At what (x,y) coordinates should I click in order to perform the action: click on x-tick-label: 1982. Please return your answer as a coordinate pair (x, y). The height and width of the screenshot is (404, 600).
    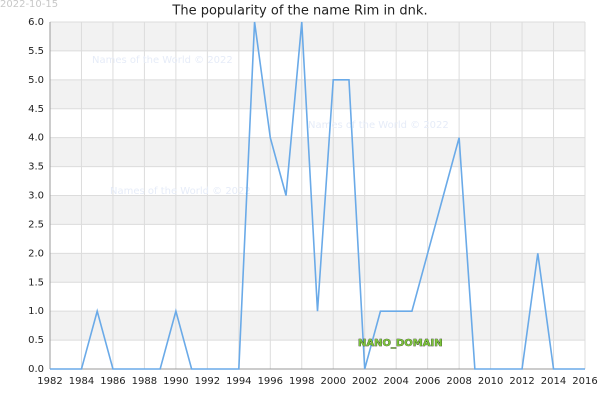
    Looking at the image, I should click on (49, 381).